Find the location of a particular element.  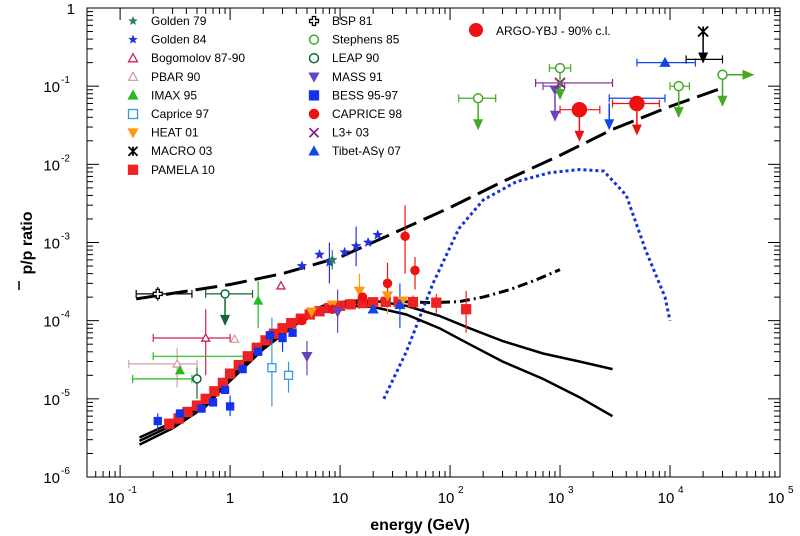

y-axis-label: p/p ratio is located at coordinates (27, 250).